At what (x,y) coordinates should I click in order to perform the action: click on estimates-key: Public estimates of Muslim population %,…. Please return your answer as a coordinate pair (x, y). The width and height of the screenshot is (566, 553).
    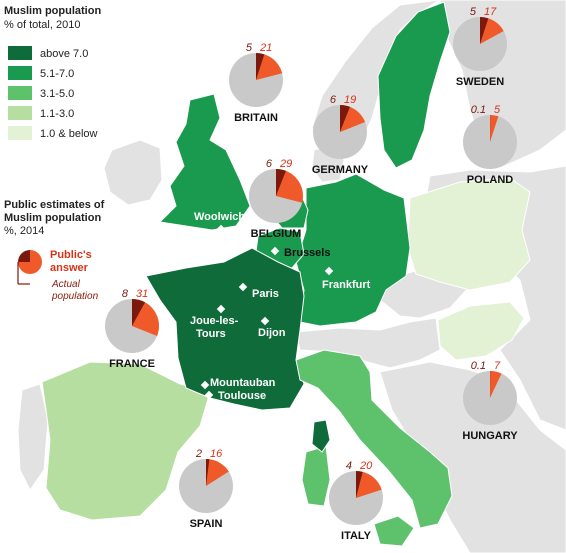
    Looking at the image, I should click on (54, 250).